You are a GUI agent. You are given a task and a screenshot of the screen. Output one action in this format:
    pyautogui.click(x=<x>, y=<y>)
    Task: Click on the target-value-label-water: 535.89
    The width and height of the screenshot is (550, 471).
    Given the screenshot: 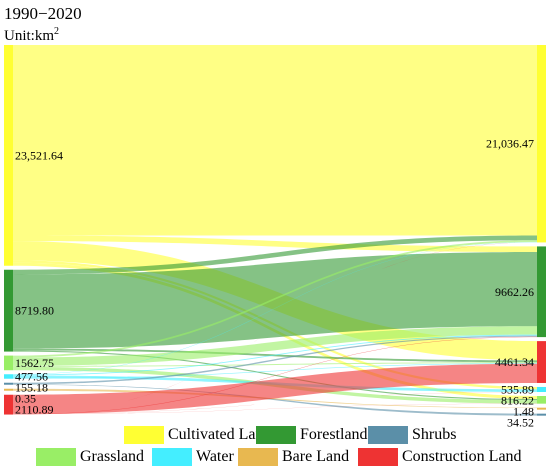 What is the action you would take?
    pyautogui.click(x=517, y=389)
    